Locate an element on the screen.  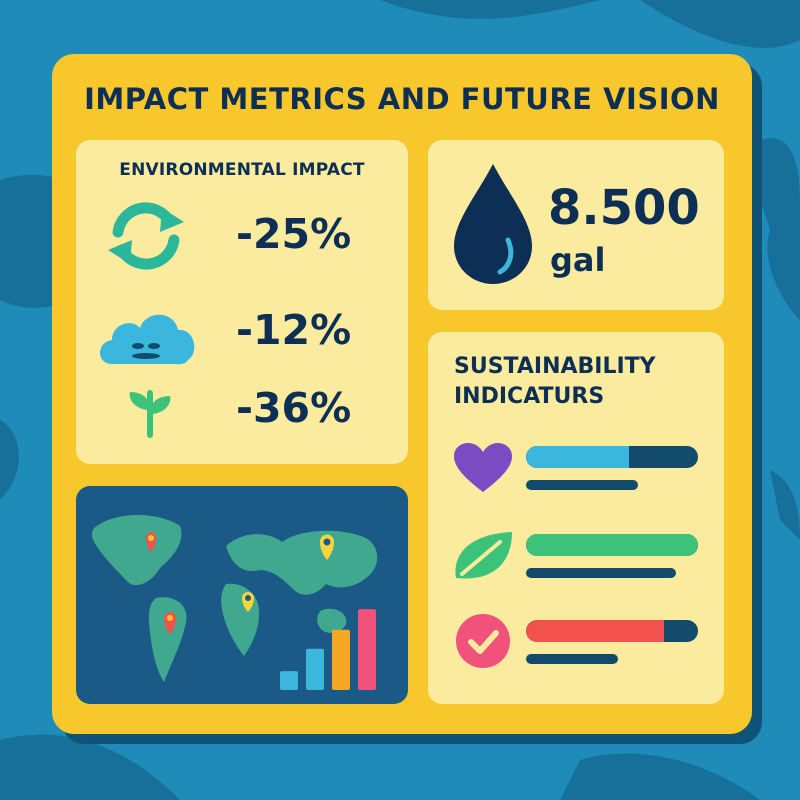
world-map-panel is located at coordinates (242, 595).